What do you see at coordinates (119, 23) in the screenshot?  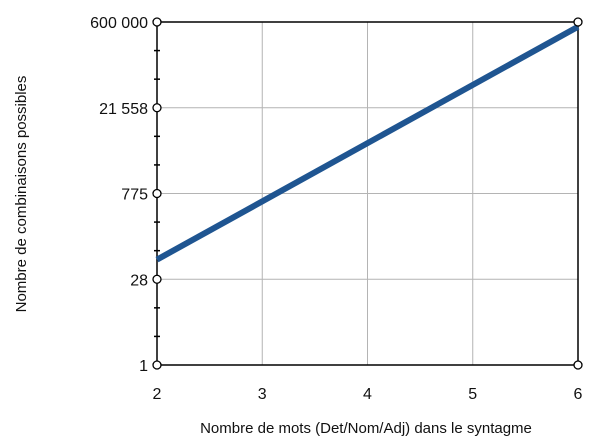 I see `y-tick-label: 600 000` at bounding box center [119, 23].